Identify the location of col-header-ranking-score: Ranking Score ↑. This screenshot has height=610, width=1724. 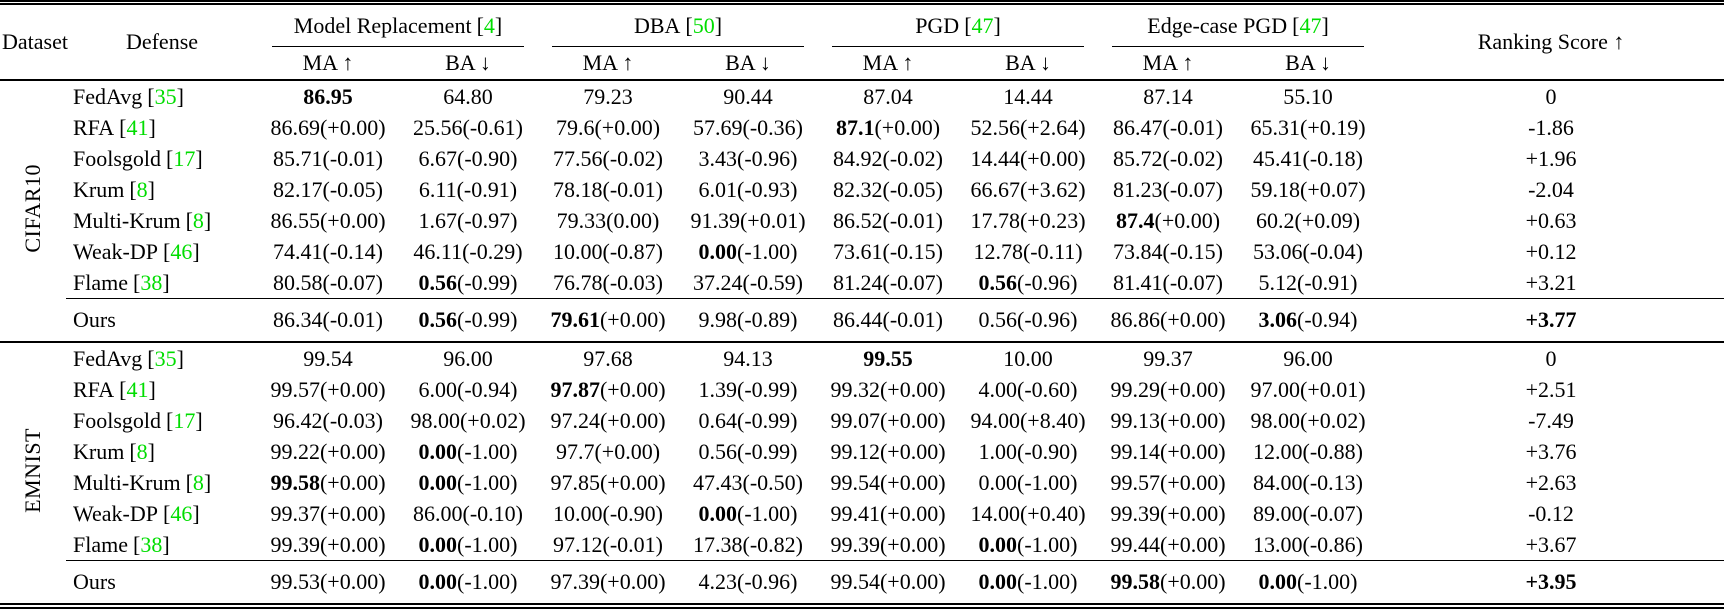
(1551, 41).